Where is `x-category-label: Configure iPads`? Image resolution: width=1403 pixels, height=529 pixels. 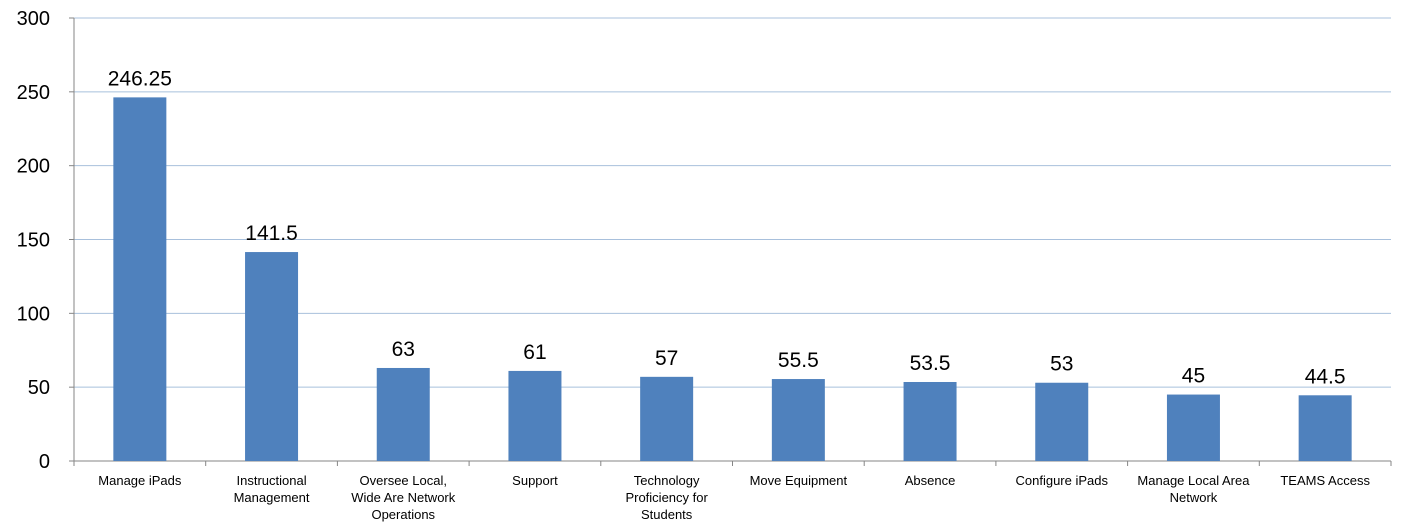 x-category-label: Configure iPads is located at coordinates (1062, 480).